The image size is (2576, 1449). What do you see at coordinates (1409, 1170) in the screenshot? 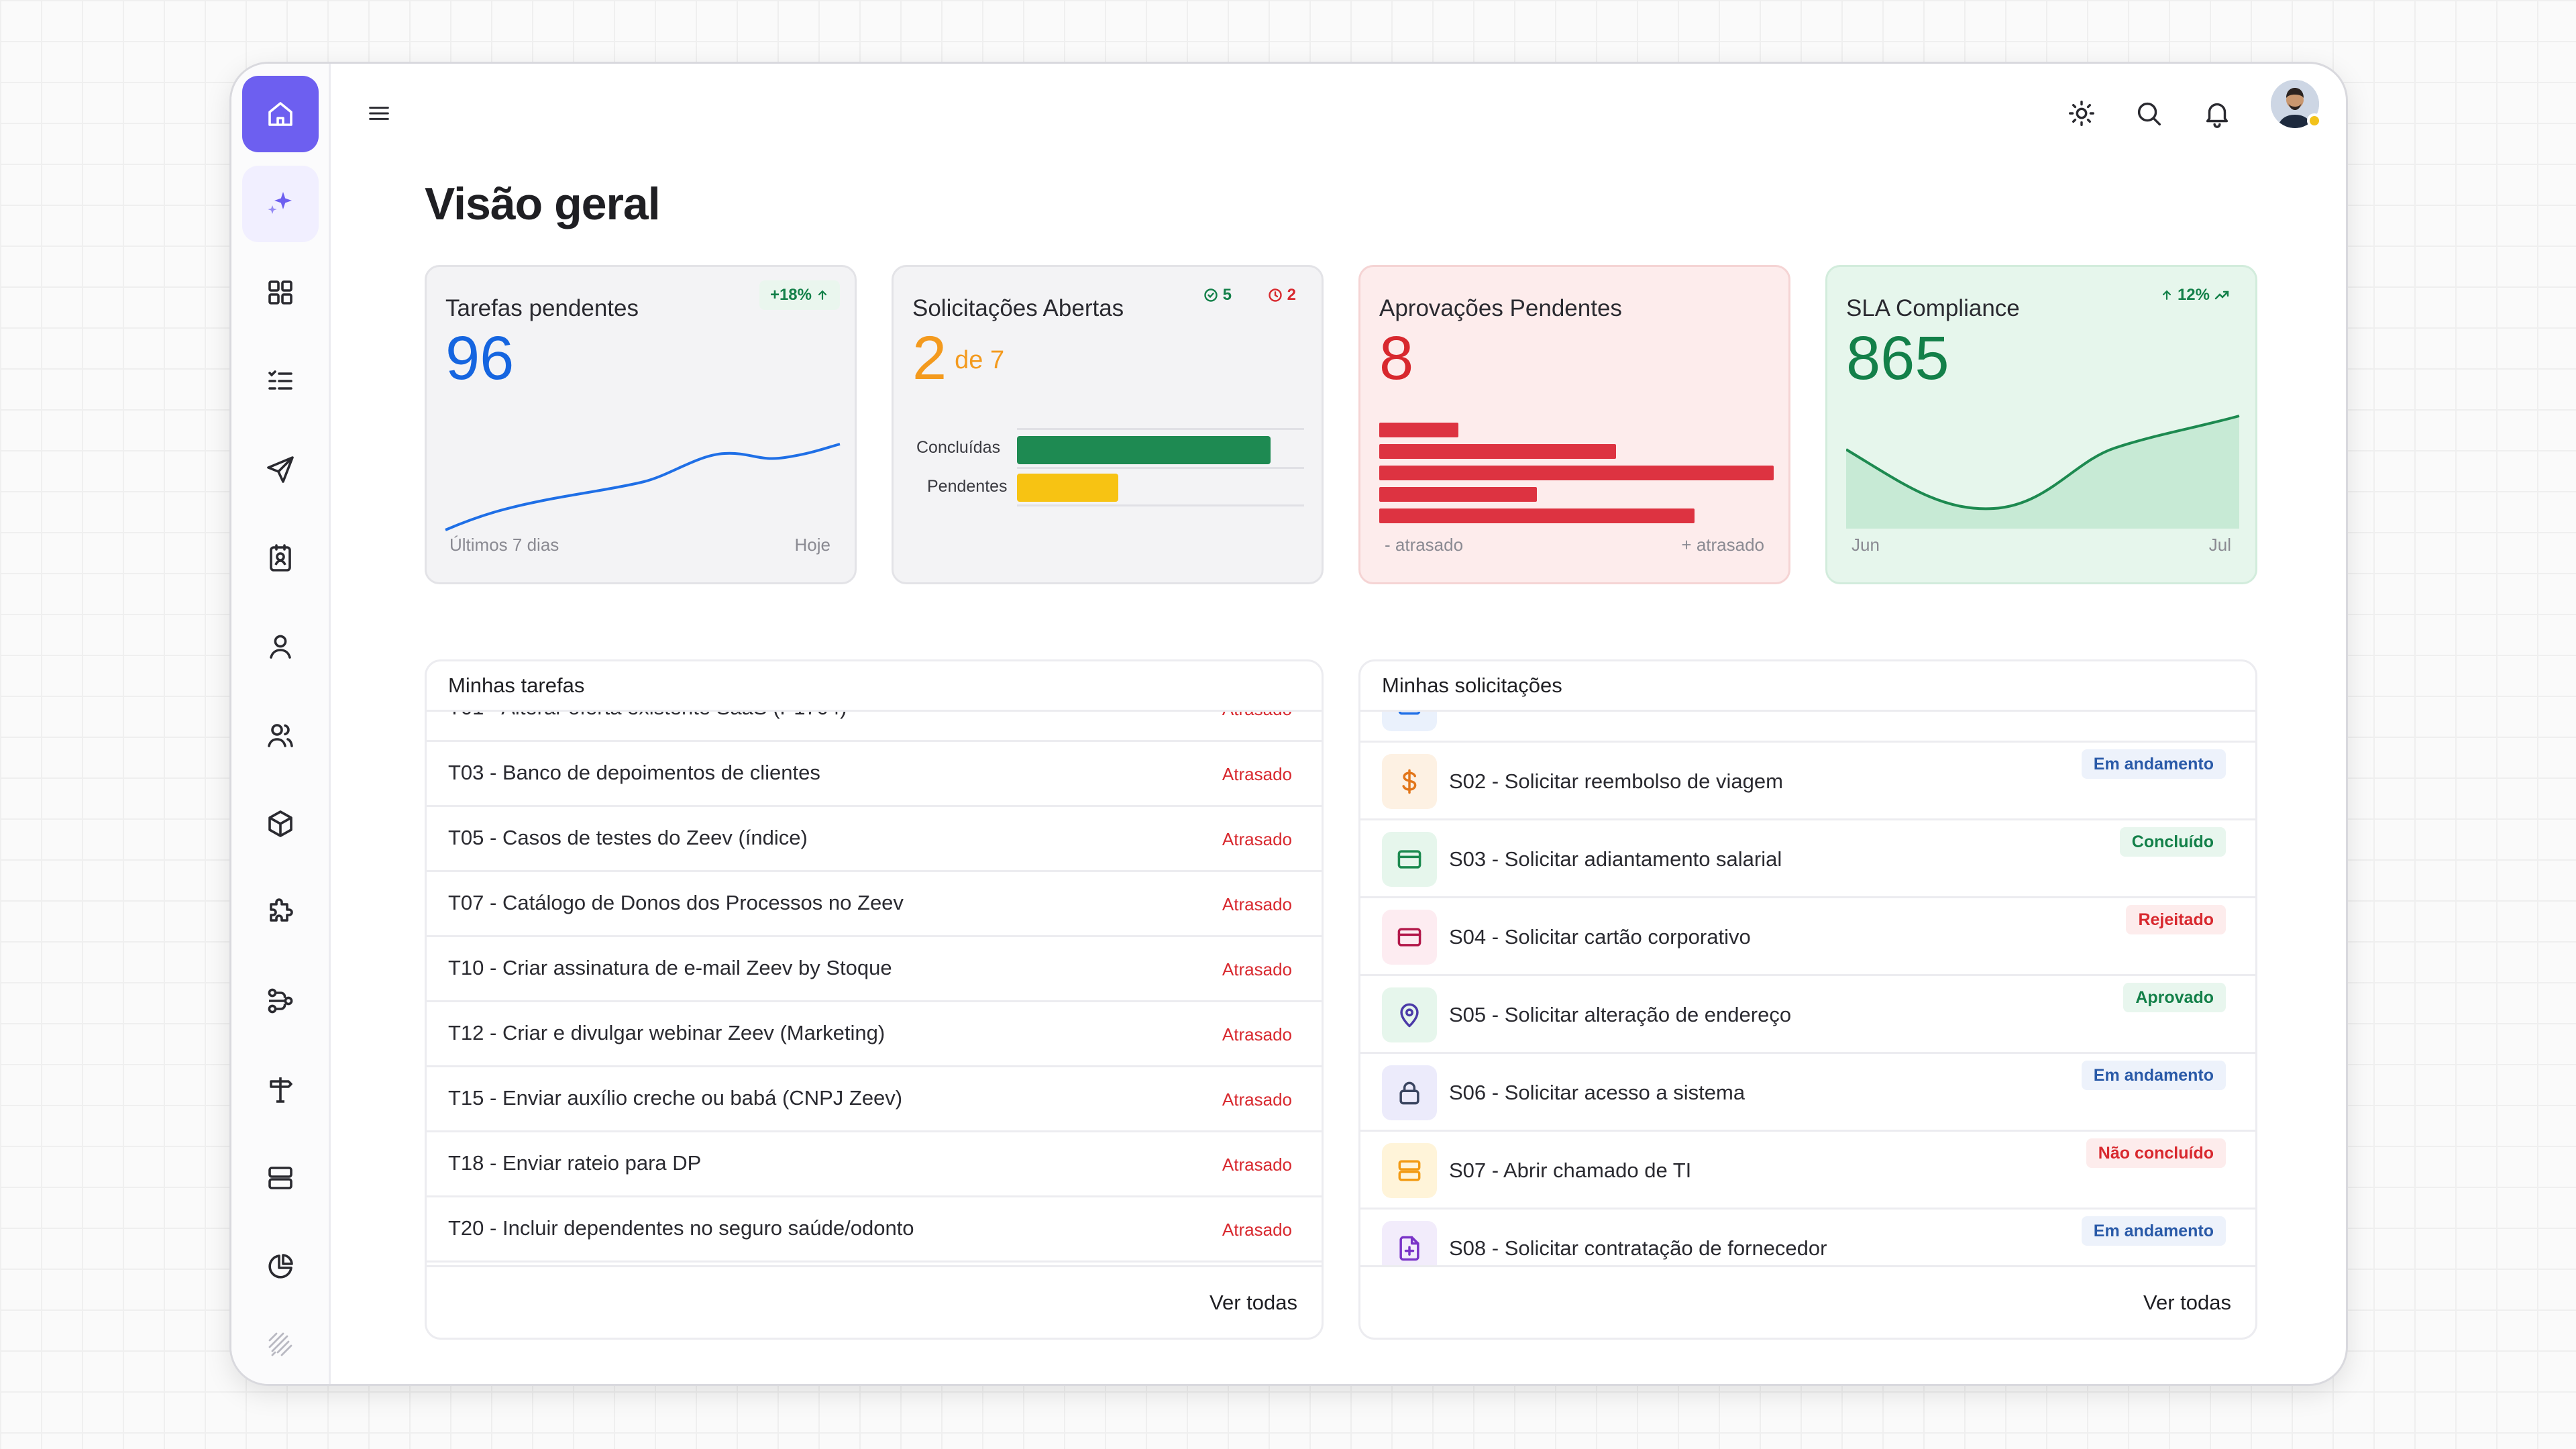
I see `server-icon` at bounding box center [1409, 1170].